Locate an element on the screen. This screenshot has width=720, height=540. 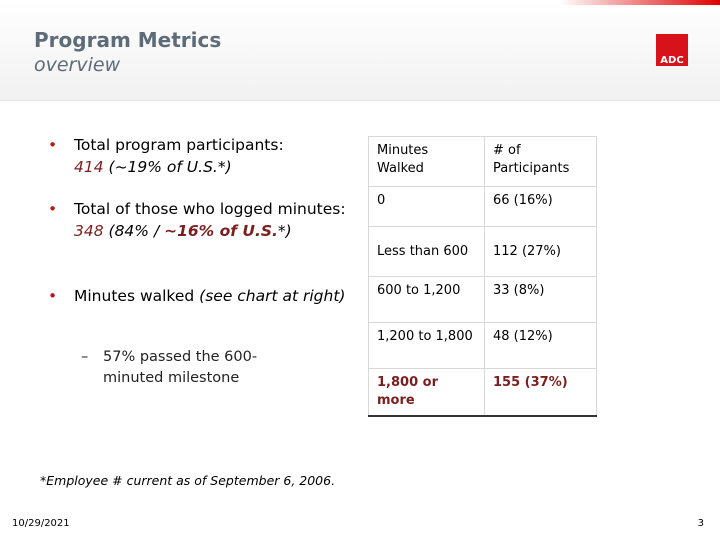
accent-line is located at coordinates (640, 2).